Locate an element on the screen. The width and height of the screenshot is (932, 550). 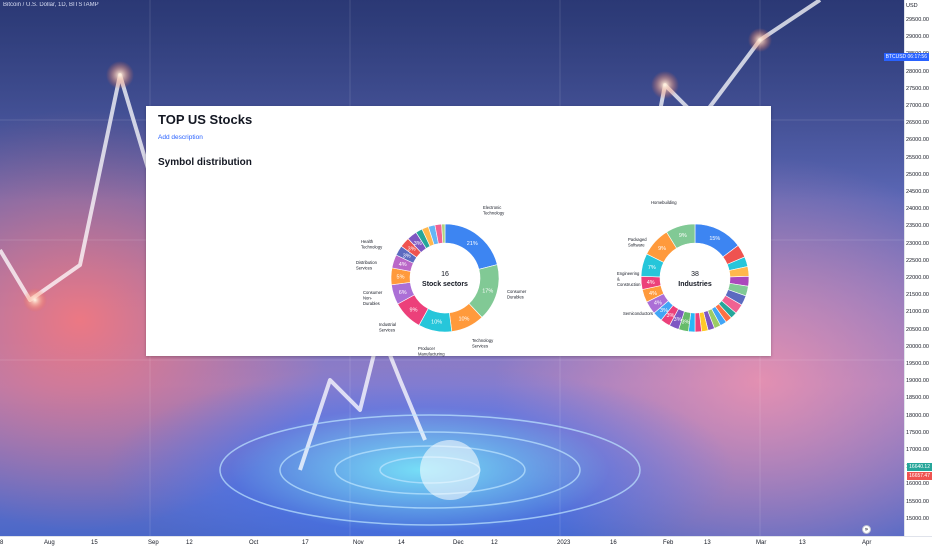
time-tick: Mar is located at coordinates (761, 543).